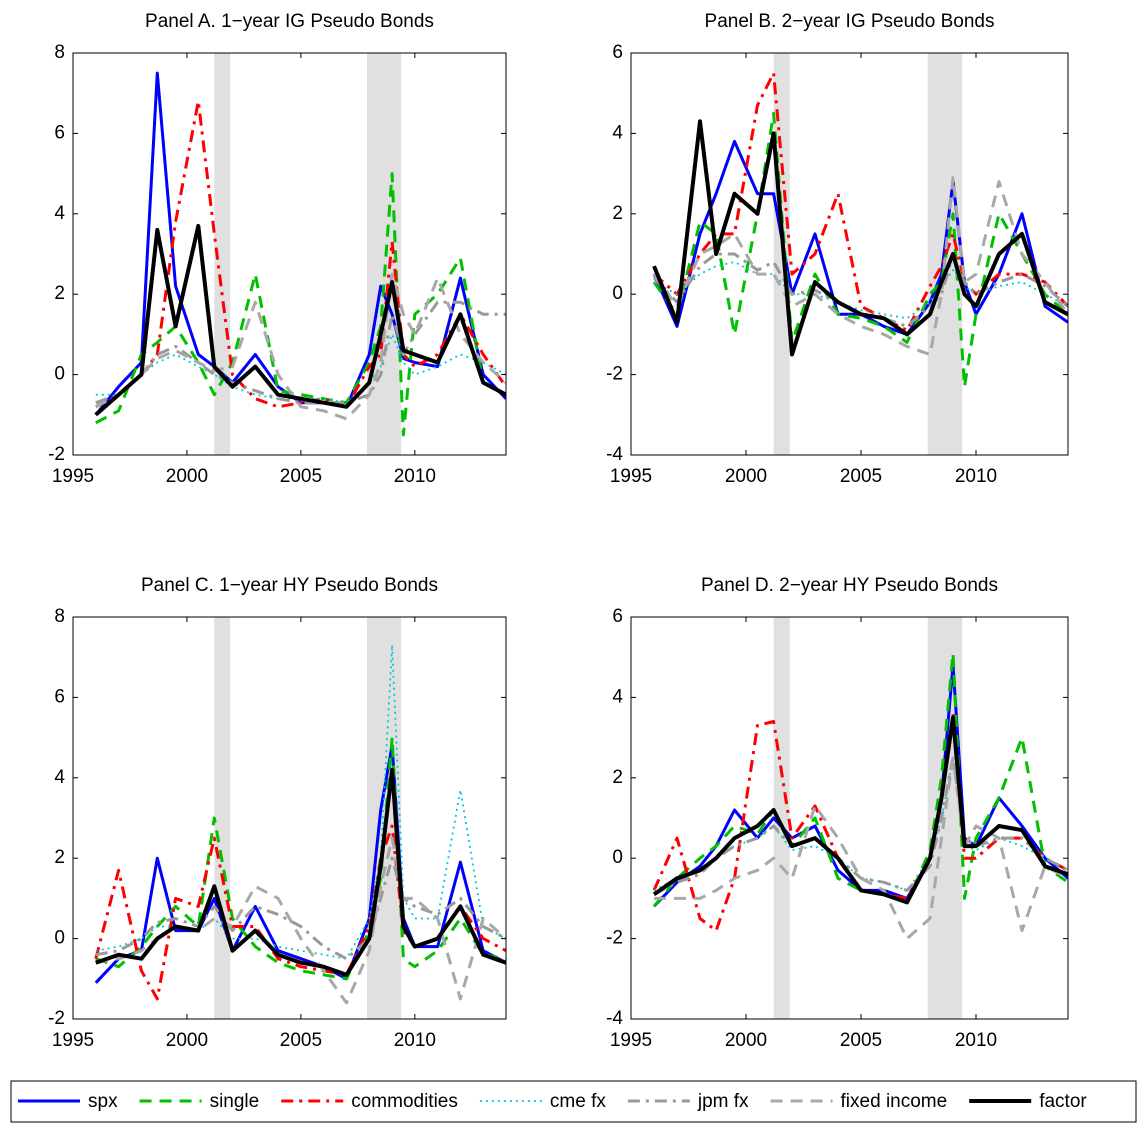 Image resolution: width=1140 pixels, height=1136 pixels. What do you see at coordinates (849, 585) in the screenshot?
I see `panel-title: Panel D. 2−year HY Pseudo Bonds` at bounding box center [849, 585].